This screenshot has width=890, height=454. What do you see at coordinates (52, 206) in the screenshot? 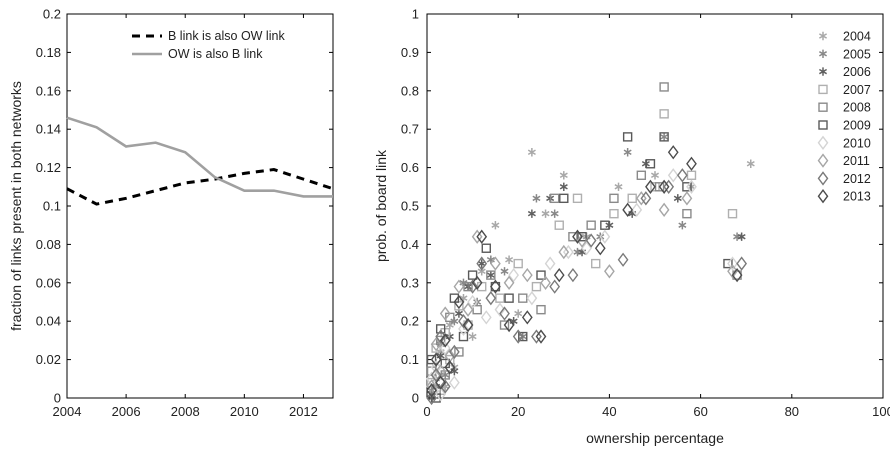
I see `left-y-tick-label: 0.1` at bounding box center [52, 206].